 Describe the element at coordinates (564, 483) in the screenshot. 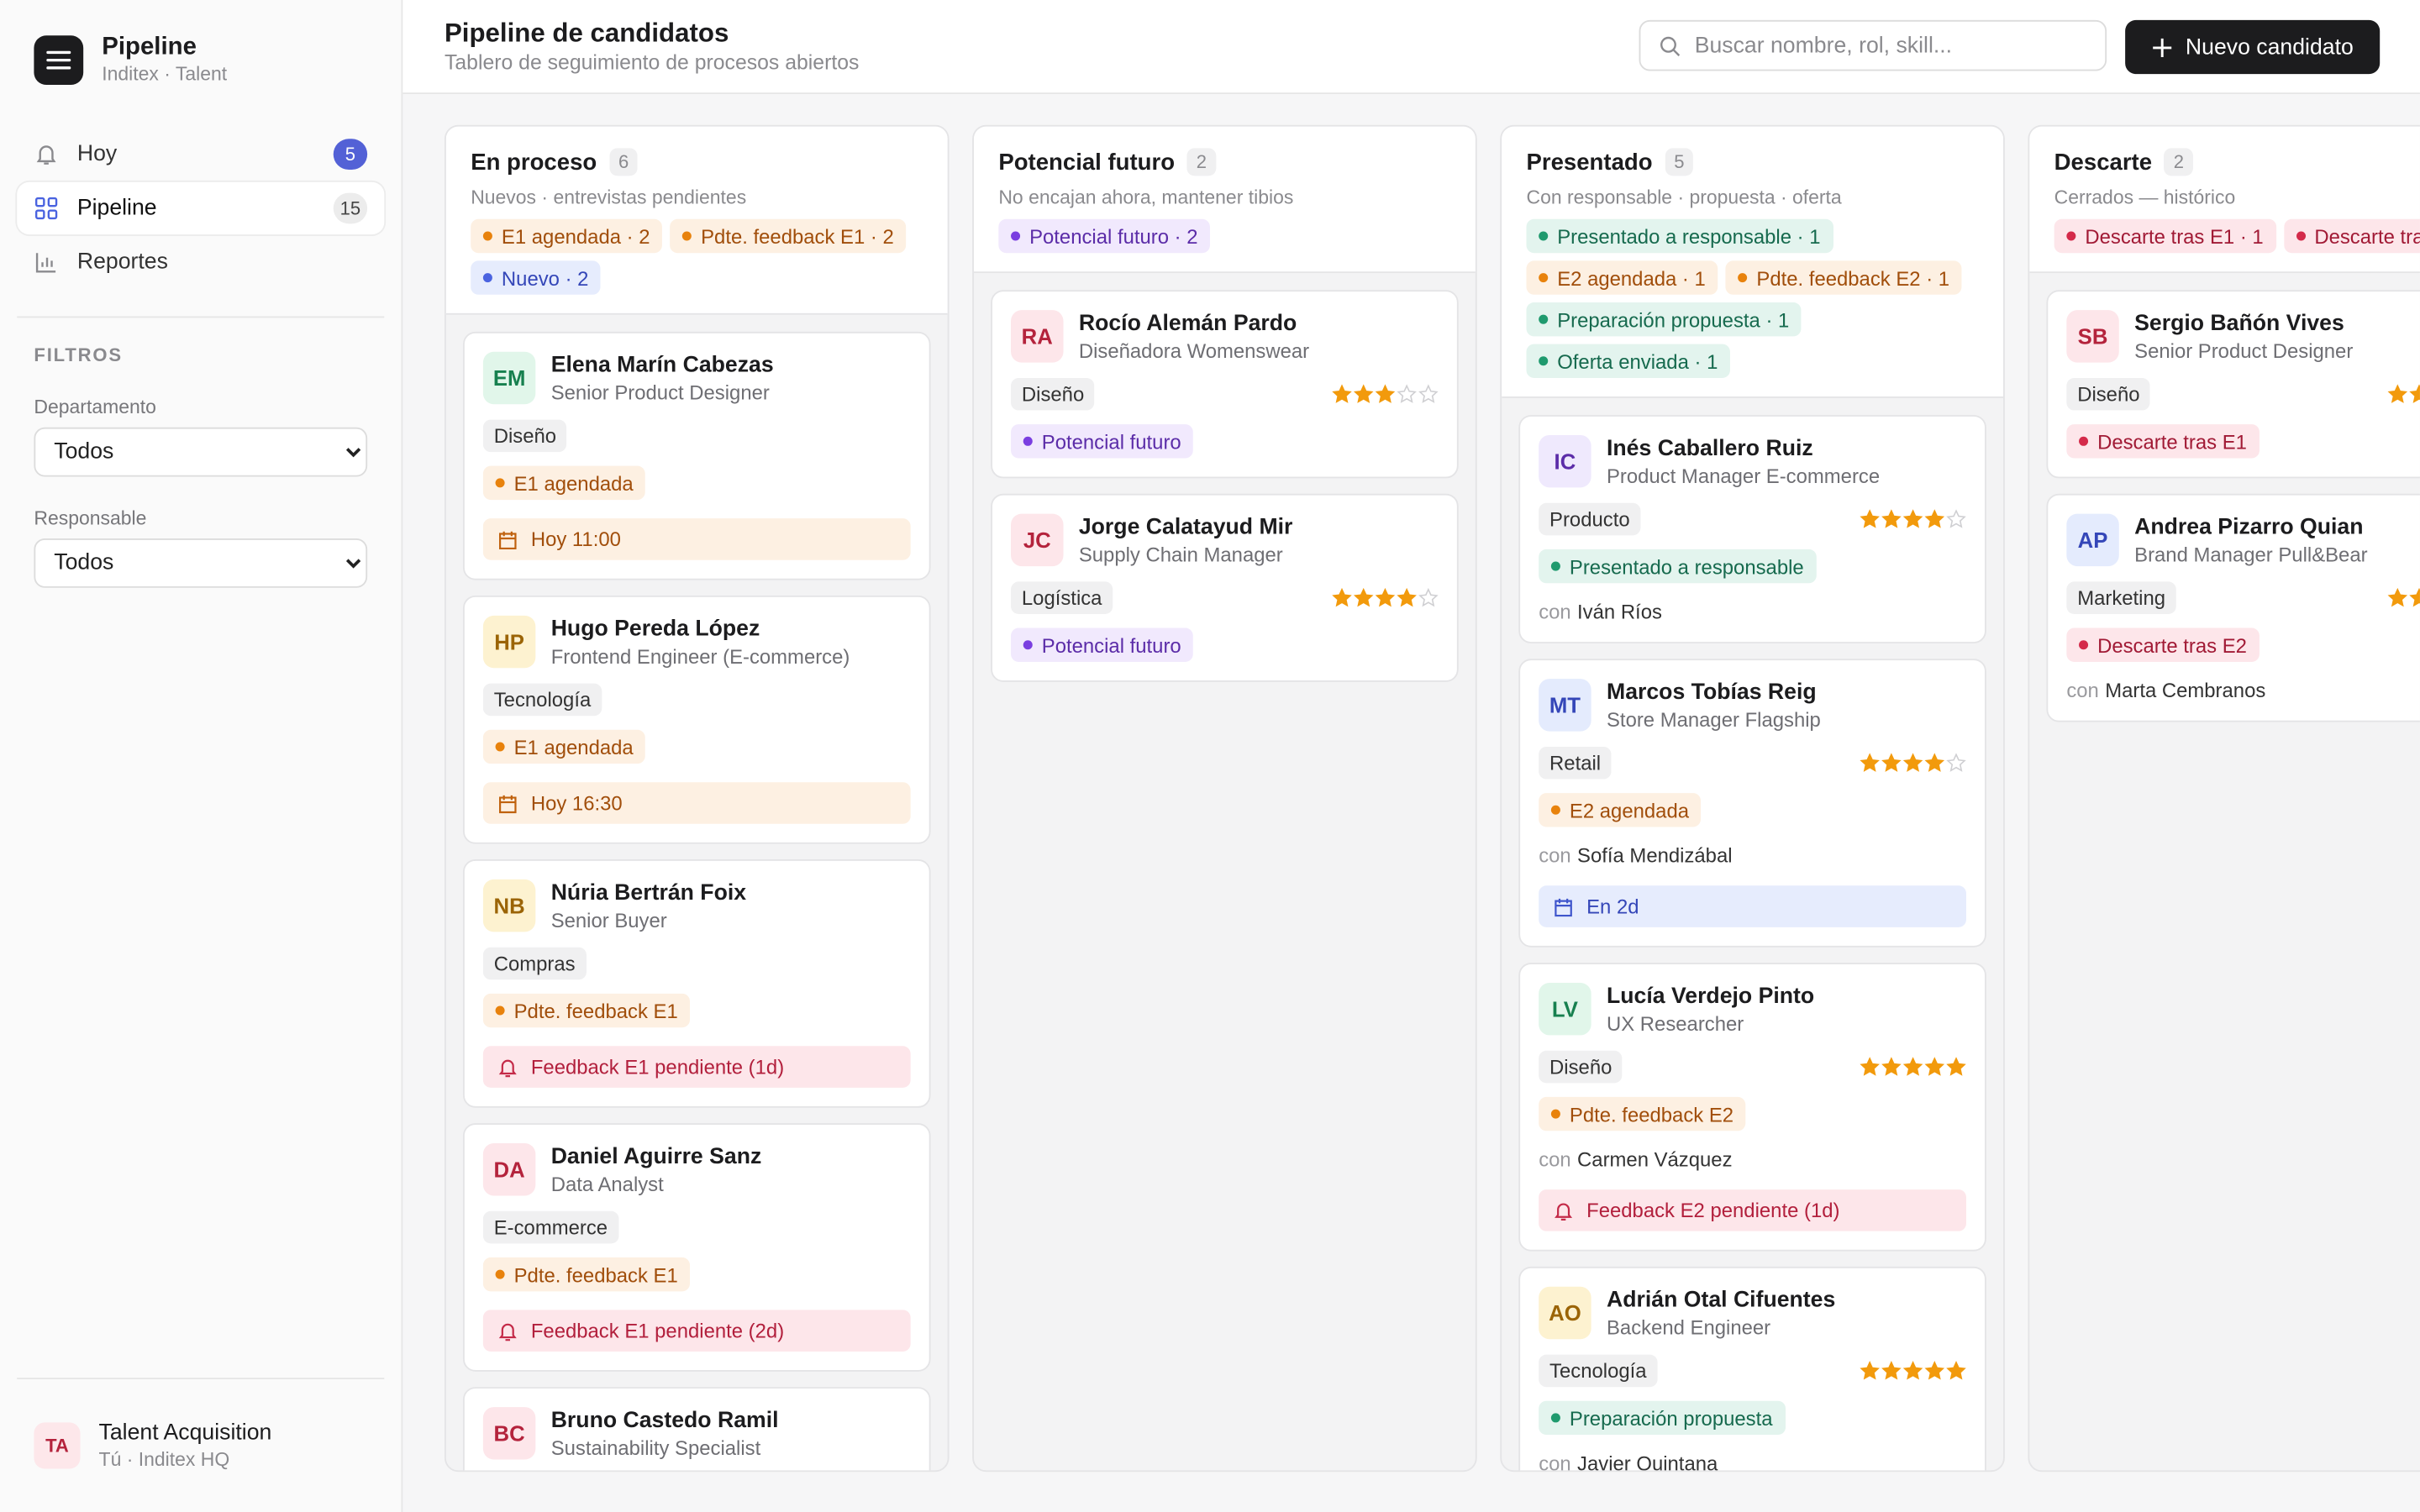

I see `status-pill: E1 agendada` at that location.